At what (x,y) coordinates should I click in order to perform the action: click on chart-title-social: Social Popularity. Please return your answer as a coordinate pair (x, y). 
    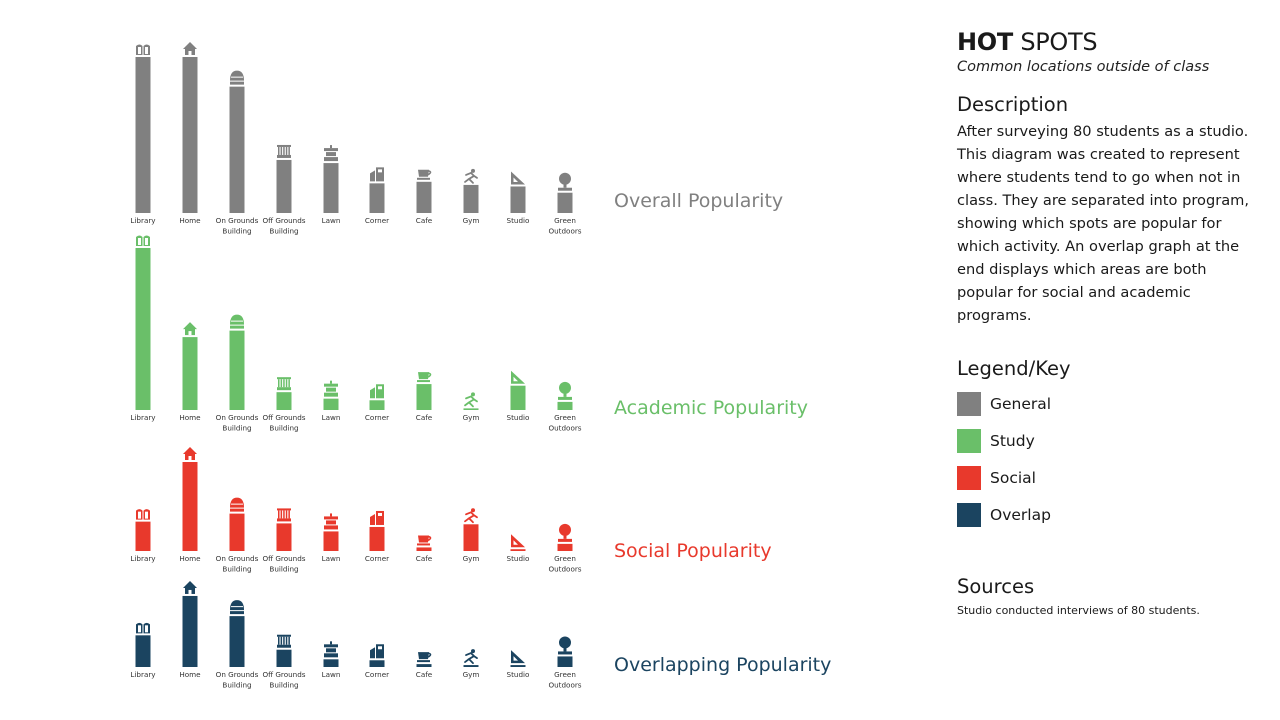
    Looking at the image, I should click on (693, 551).